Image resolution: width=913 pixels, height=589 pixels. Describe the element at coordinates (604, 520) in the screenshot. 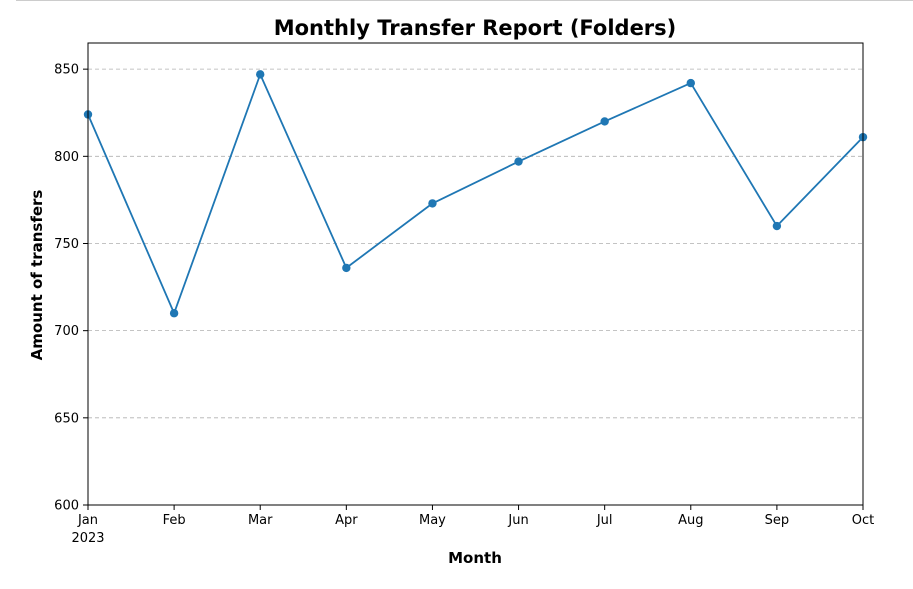

I see `x-tick-label: Jul` at that location.